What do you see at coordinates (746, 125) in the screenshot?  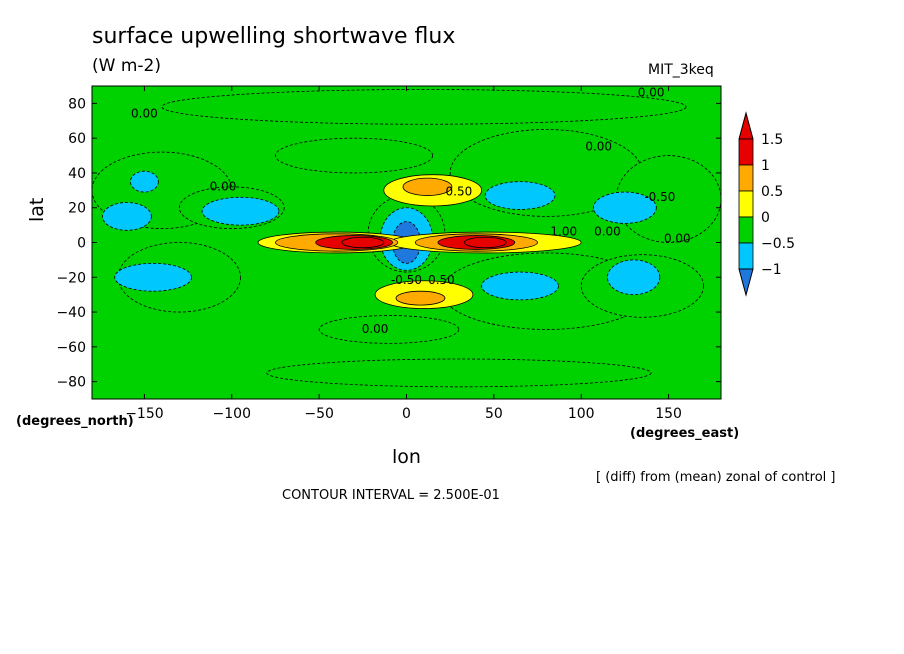 I see `colorbar-top-arrow` at bounding box center [746, 125].